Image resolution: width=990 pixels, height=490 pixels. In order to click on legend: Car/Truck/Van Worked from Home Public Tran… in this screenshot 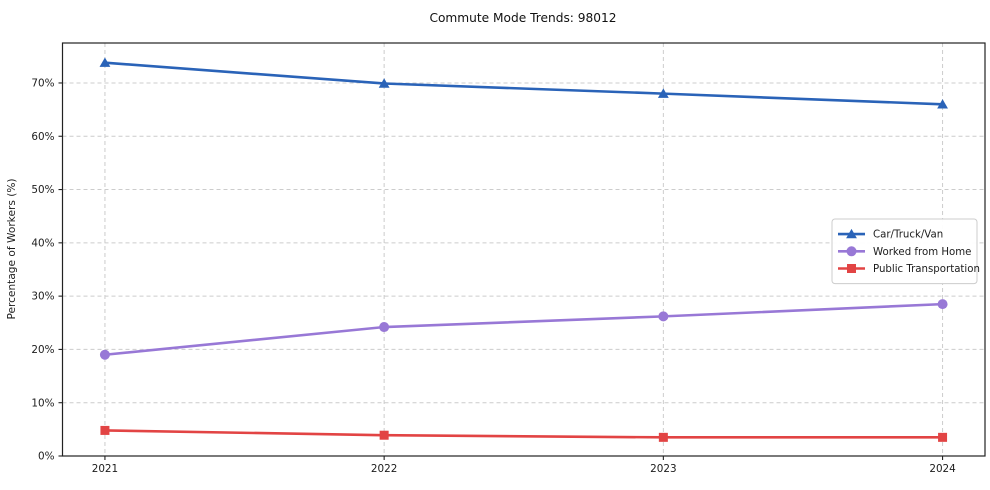, I will do `click(905, 251)`.